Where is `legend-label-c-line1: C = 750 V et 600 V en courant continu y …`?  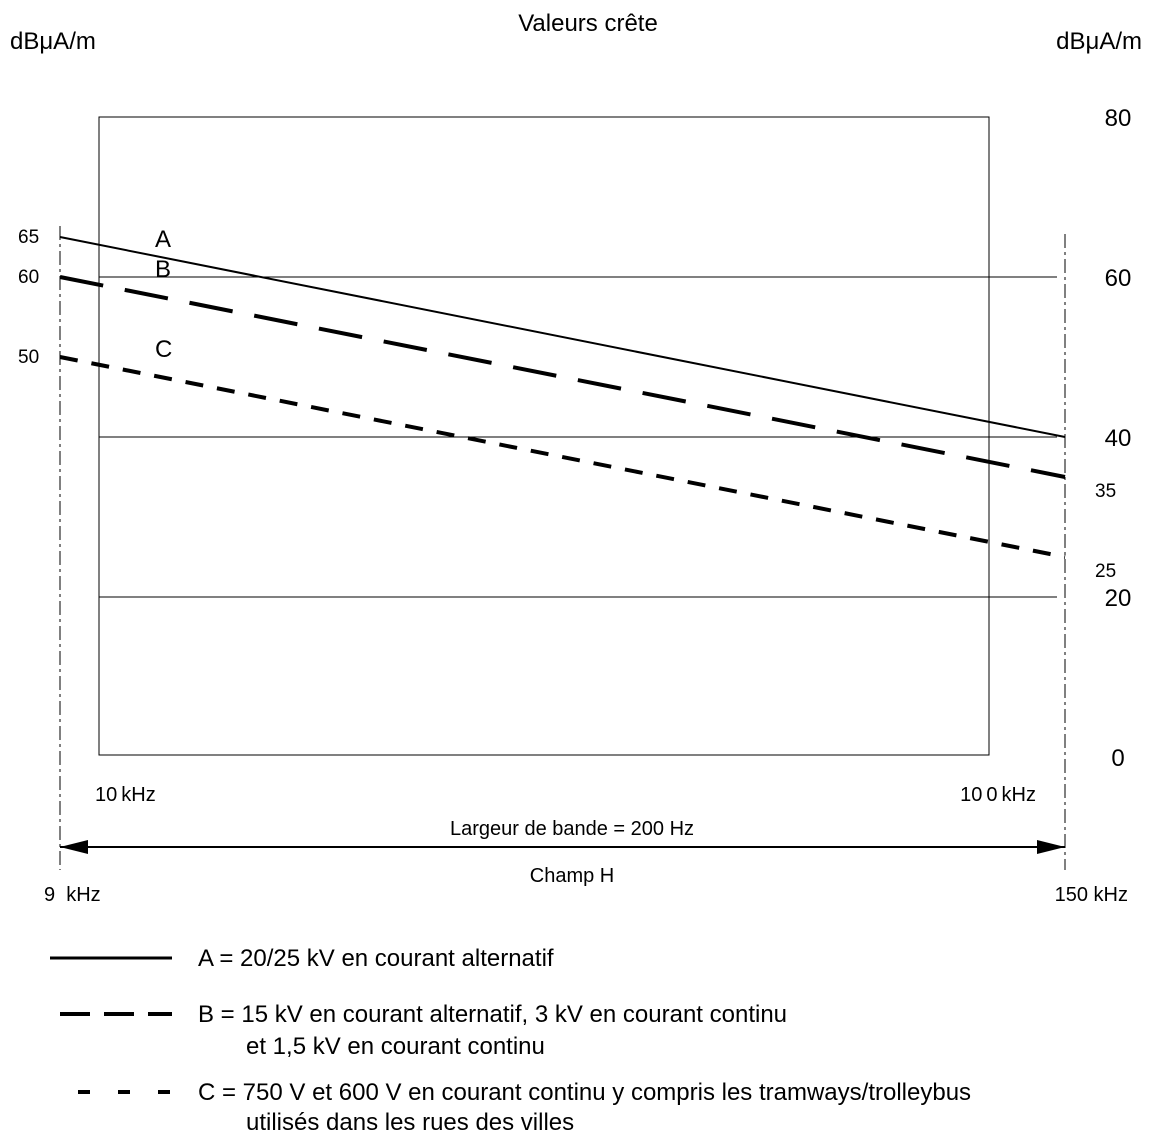
legend-label-c-line1: C = 750 V et 600 V en courant continu y … is located at coordinates (584, 1092).